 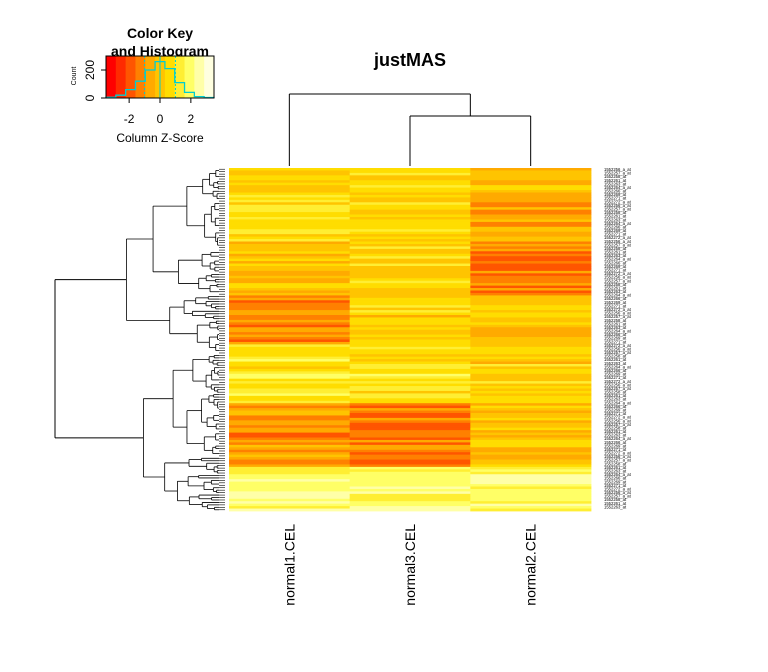 What do you see at coordinates (618, 313) in the screenshot?
I see `row-label: 1552256_a_at` at bounding box center [618, 313].